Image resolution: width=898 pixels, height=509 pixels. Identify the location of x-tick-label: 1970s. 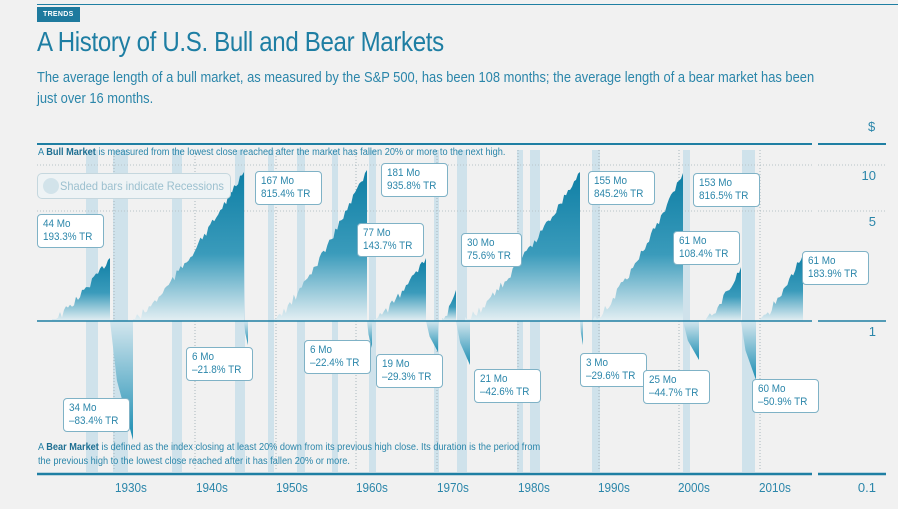
(453, 487).